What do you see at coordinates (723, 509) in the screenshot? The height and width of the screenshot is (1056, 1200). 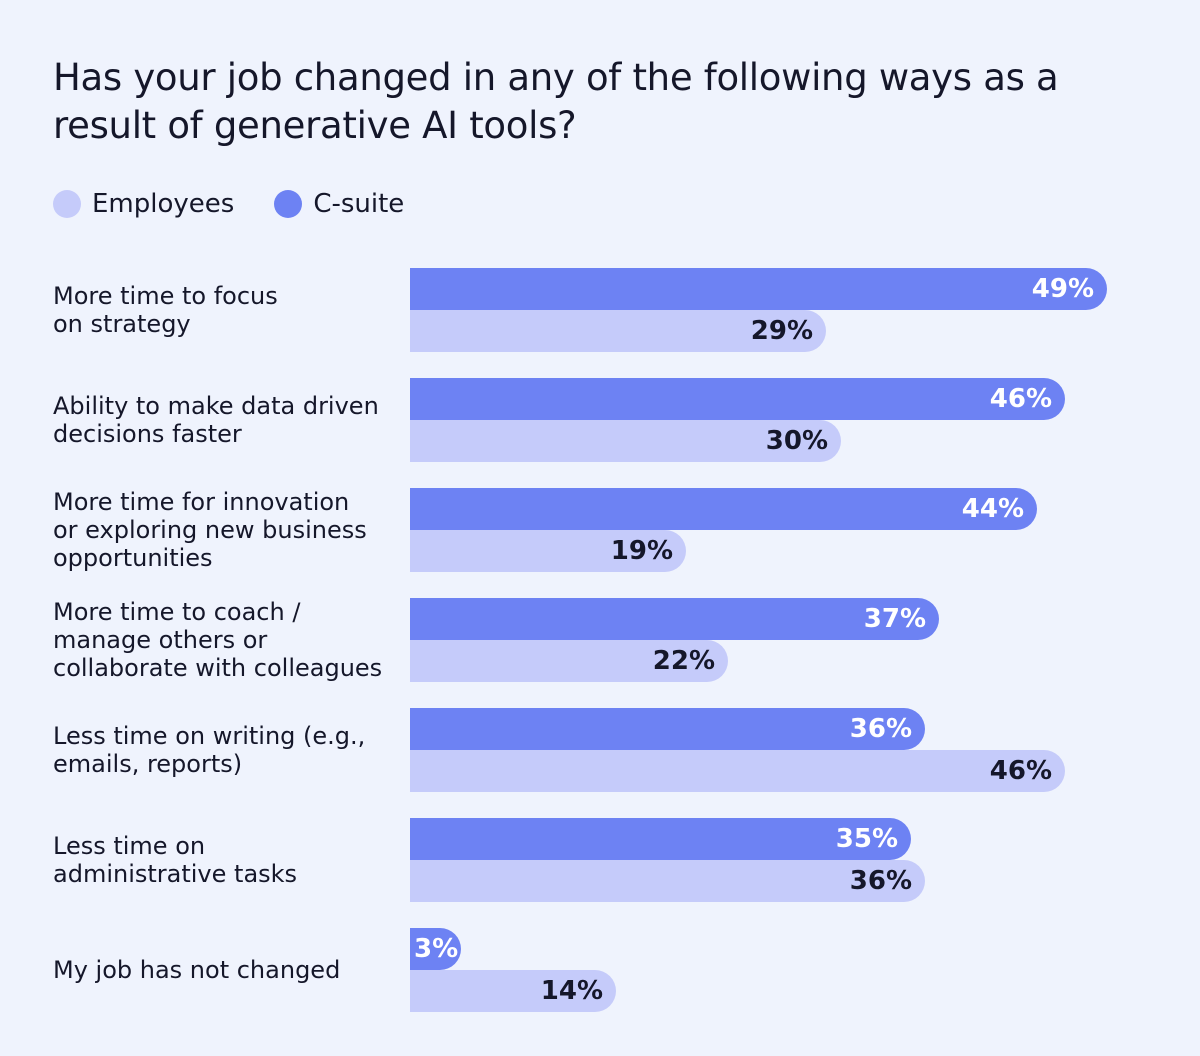 I see `bar-csuite: 44%` at bounding box center [723, 509].